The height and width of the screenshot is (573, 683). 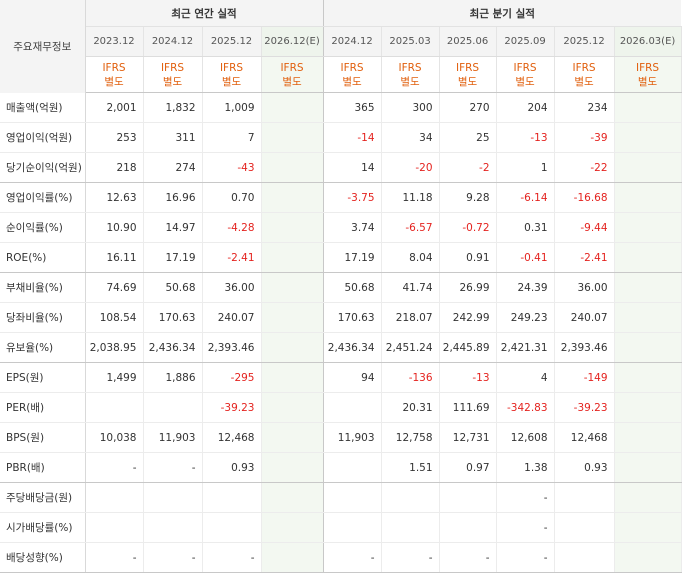 What do you see at coordinates (43, 287) in the screenshot?
I see `row-label: 부채비율(%)` at bounding box center [43, 287].